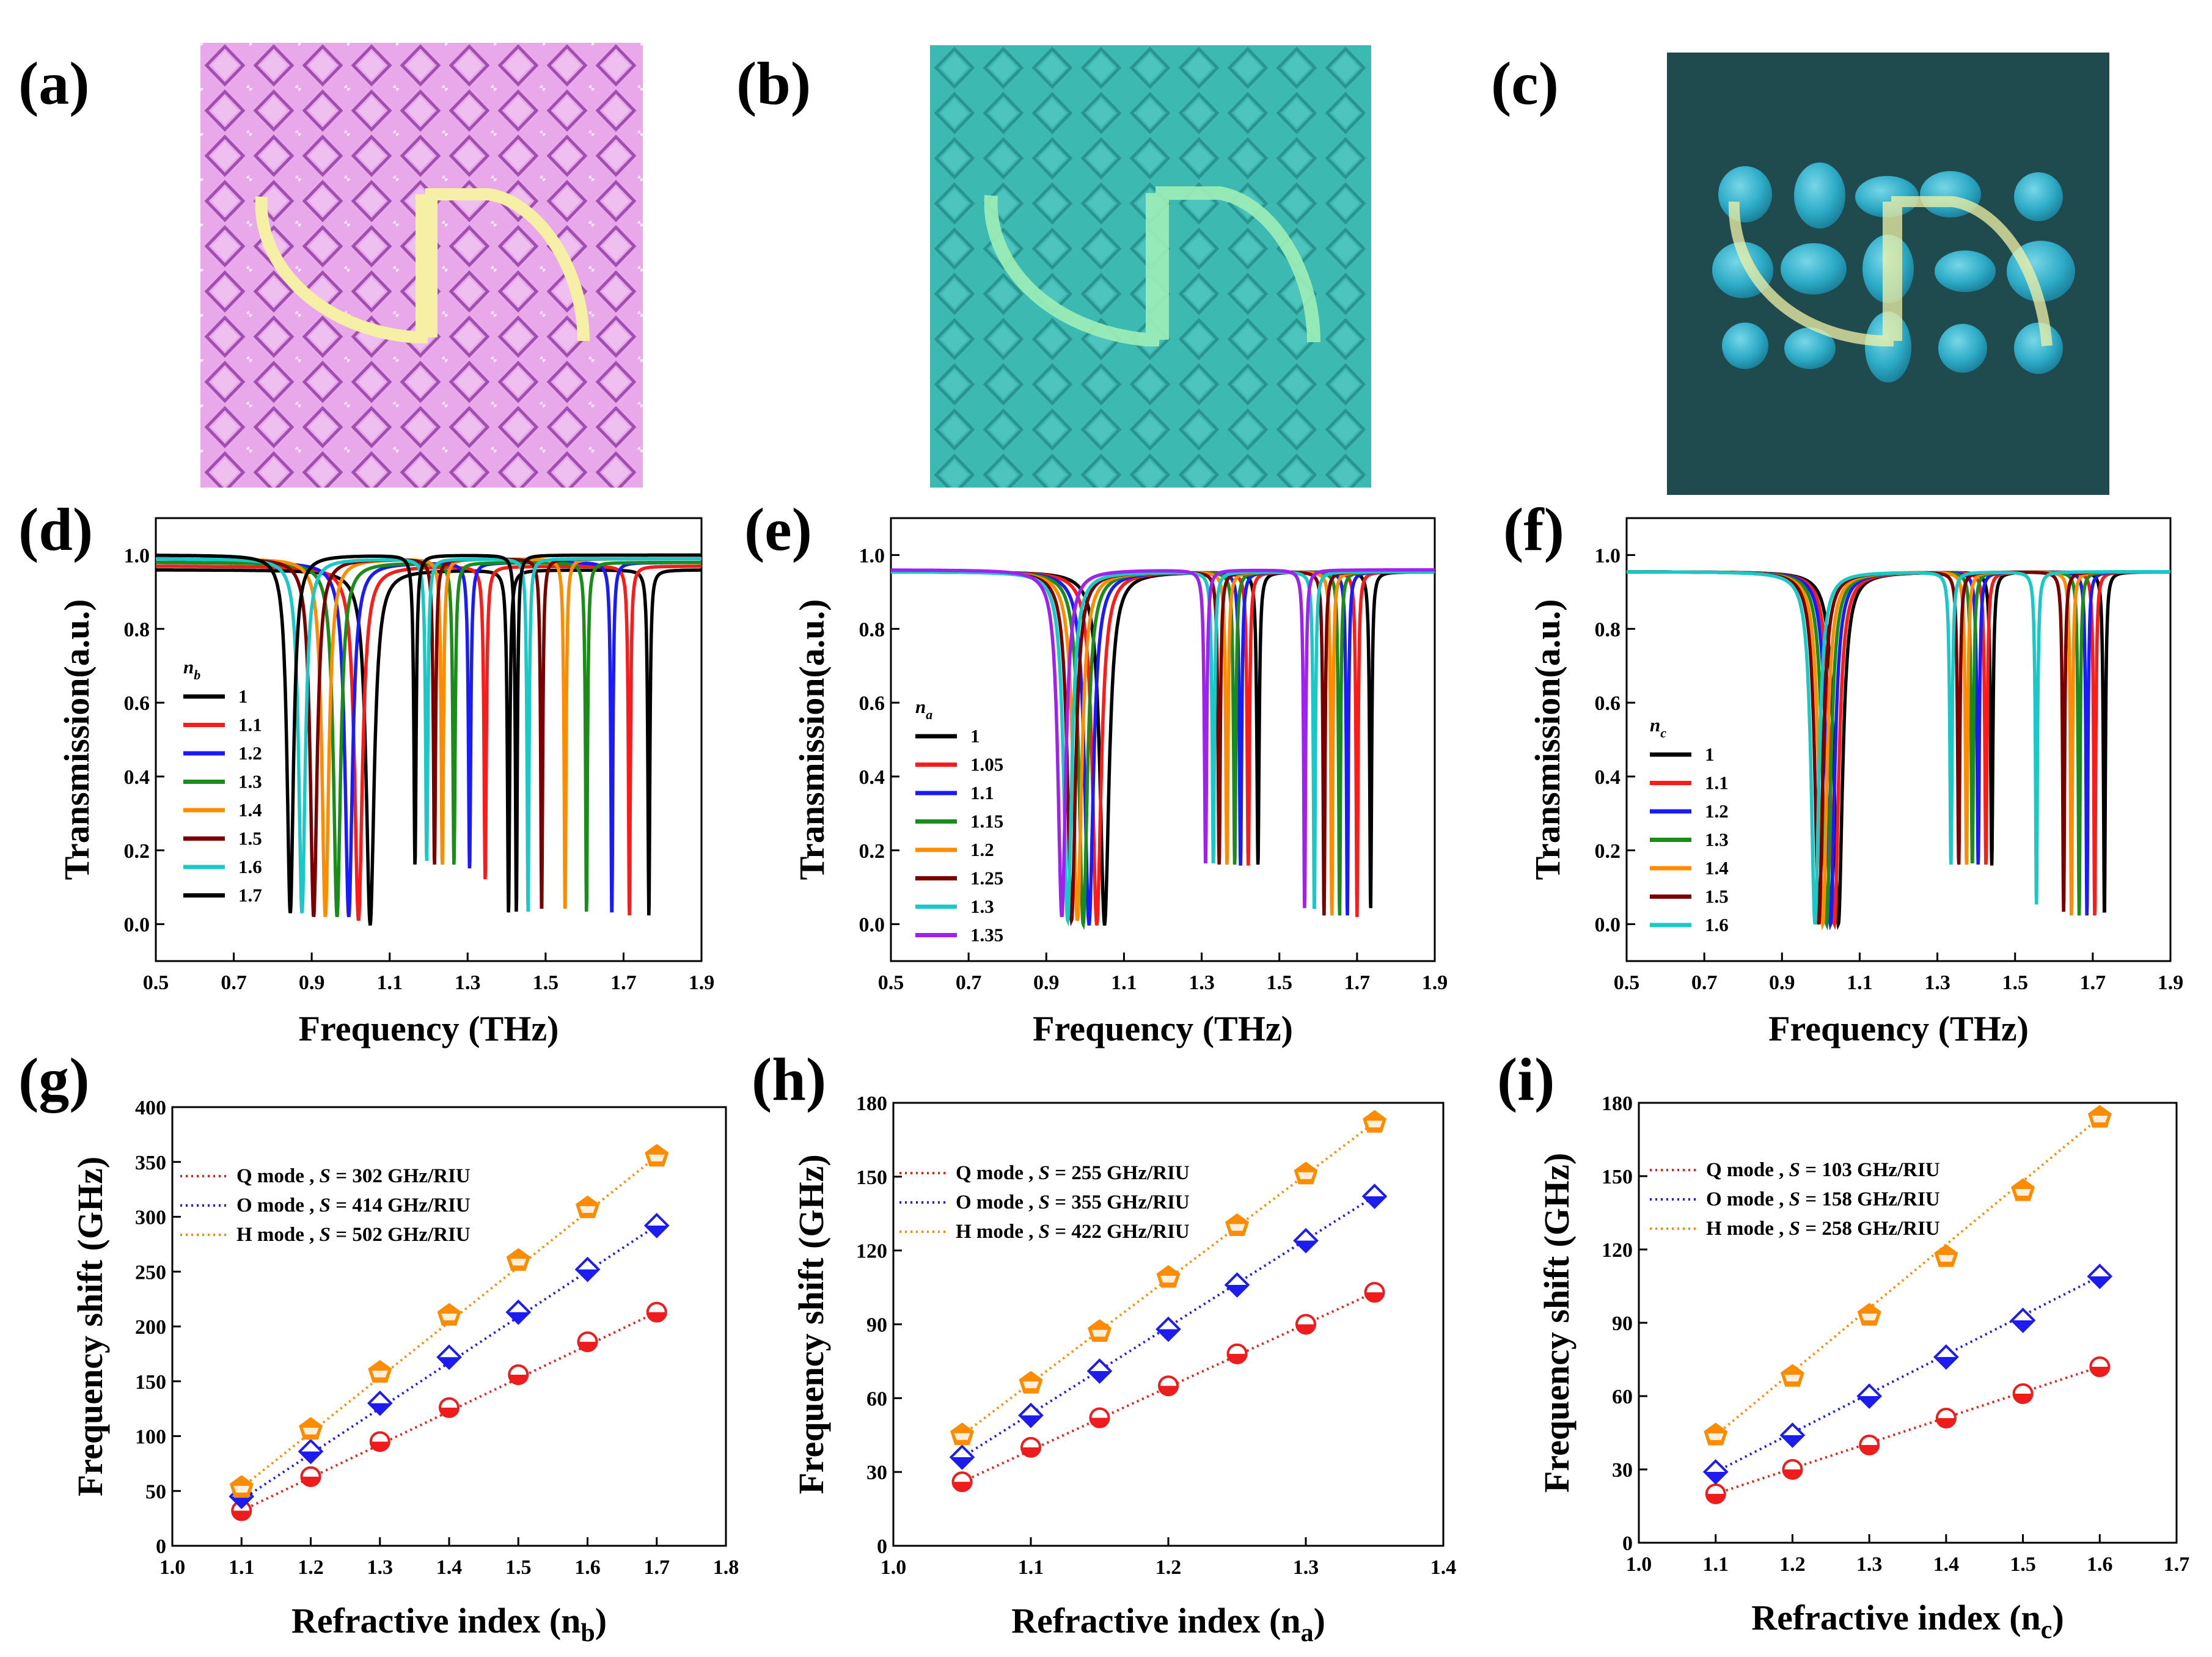  I want to click on x-tick-label: 0.7, so click(234, 982).